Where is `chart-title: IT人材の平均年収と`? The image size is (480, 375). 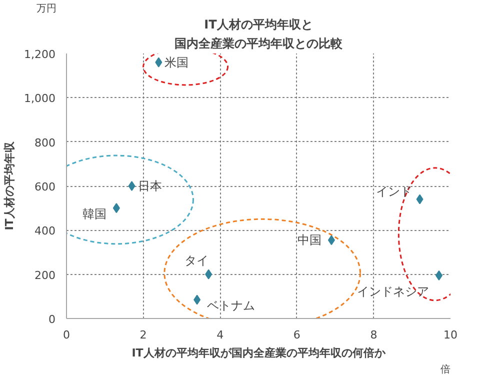 chart-title: IT人材の平均年収と is located at coordinates (258, 25).